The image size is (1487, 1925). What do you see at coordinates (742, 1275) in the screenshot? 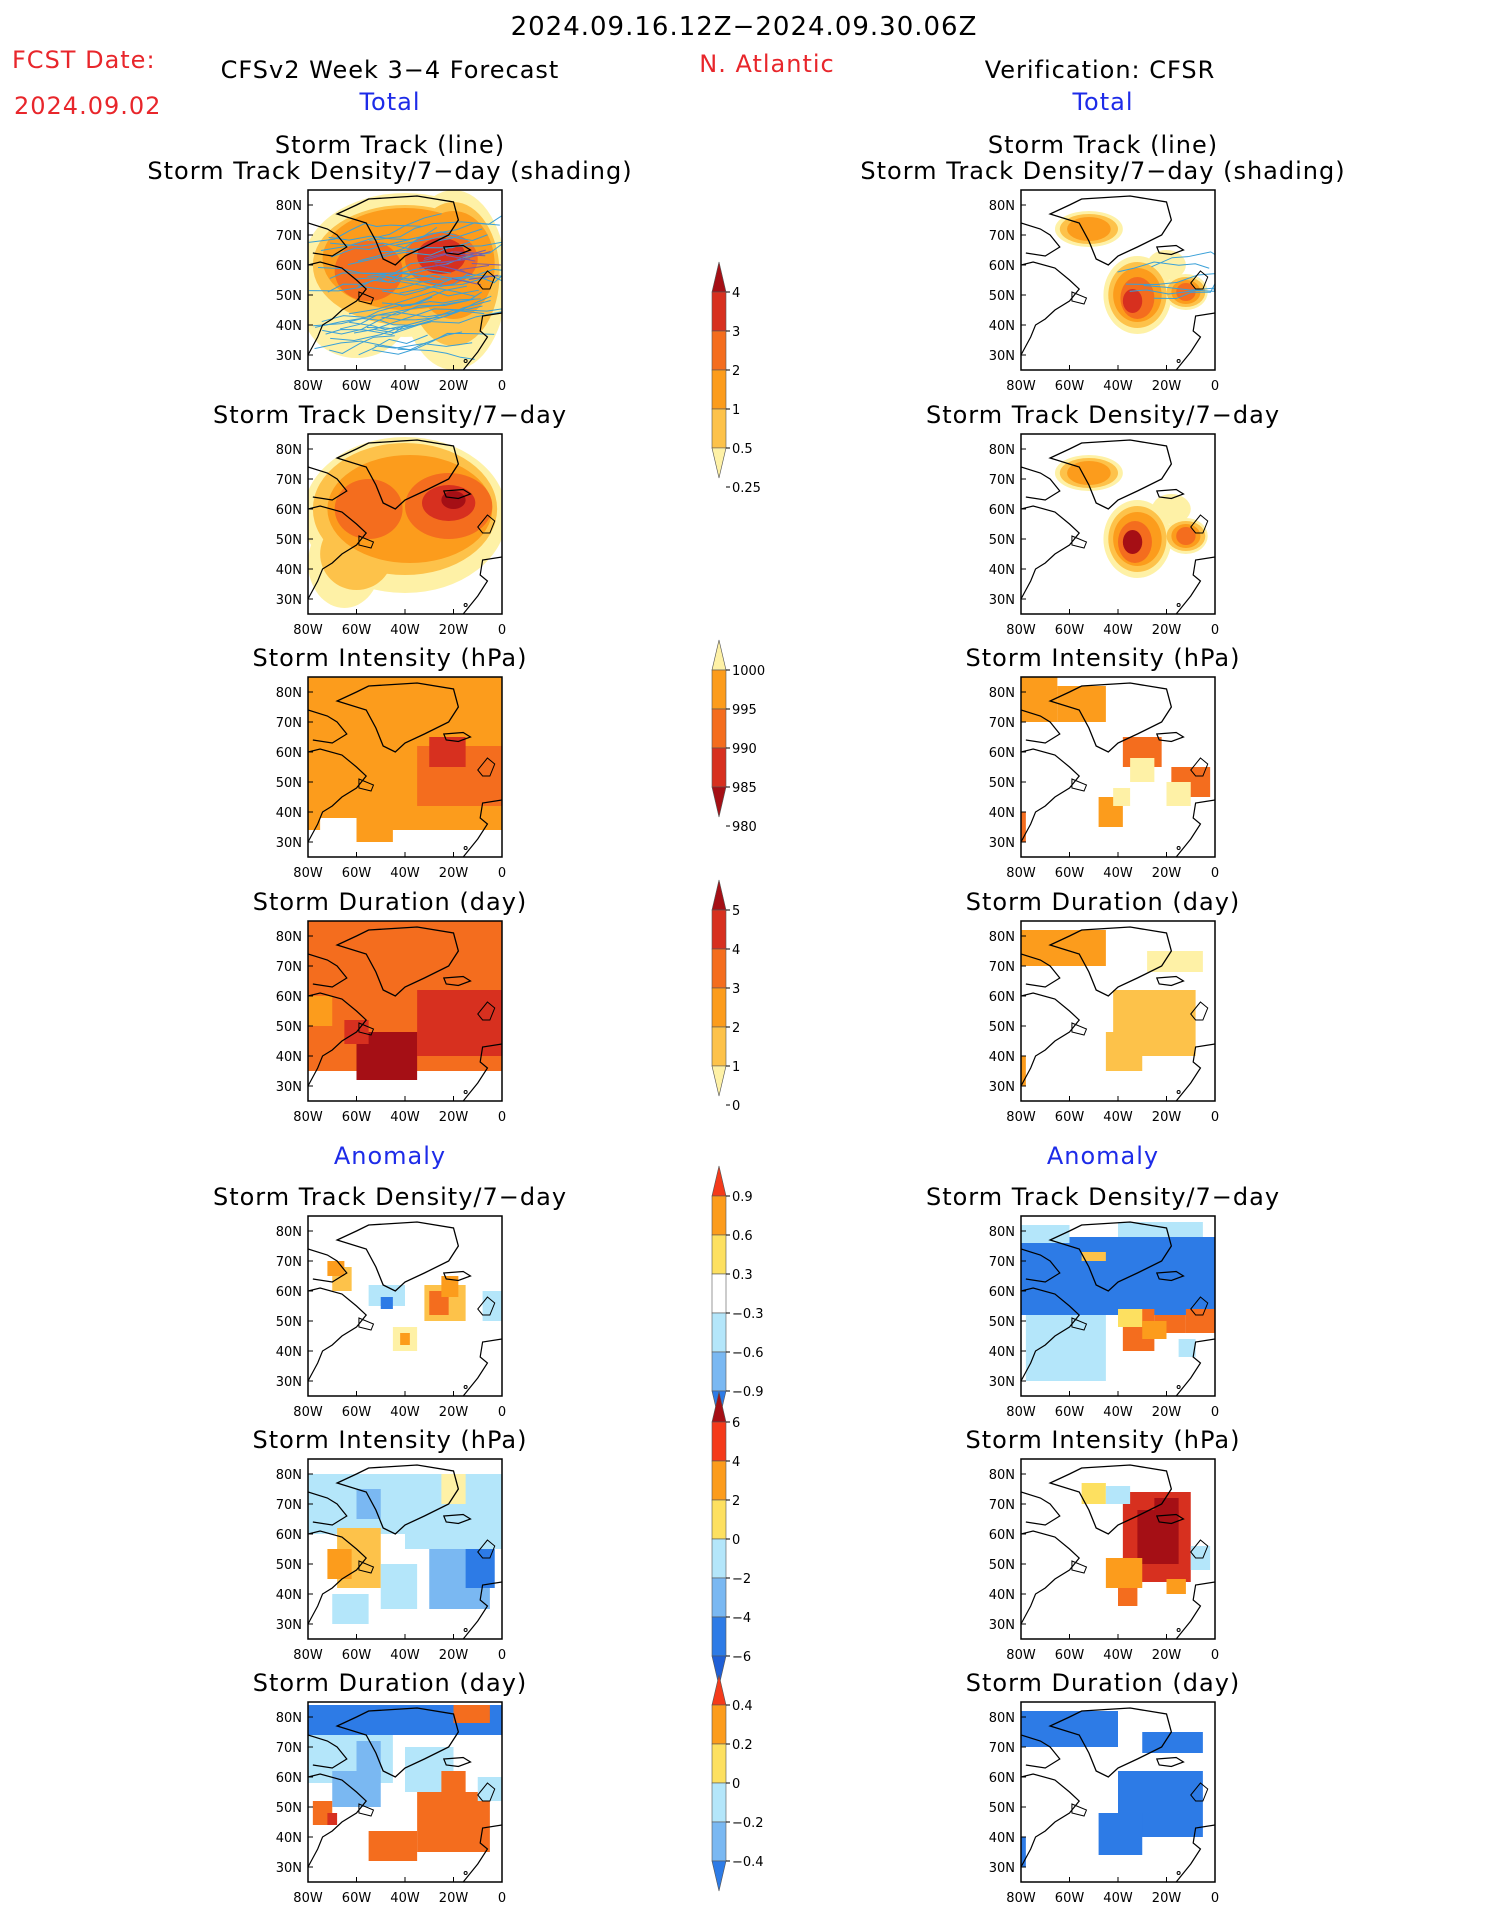
I see `colorbar-label: 0.3` at bounding box center [742, 1275].